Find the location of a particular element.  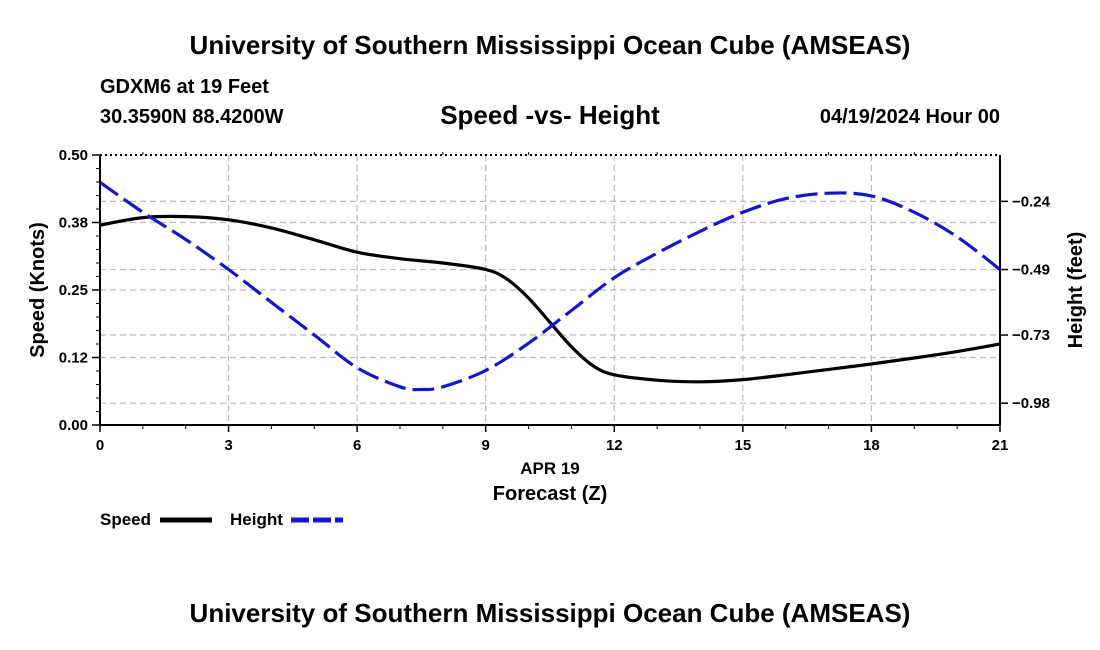

x-tick-label: 21 is located at coordinates (1000, 445).